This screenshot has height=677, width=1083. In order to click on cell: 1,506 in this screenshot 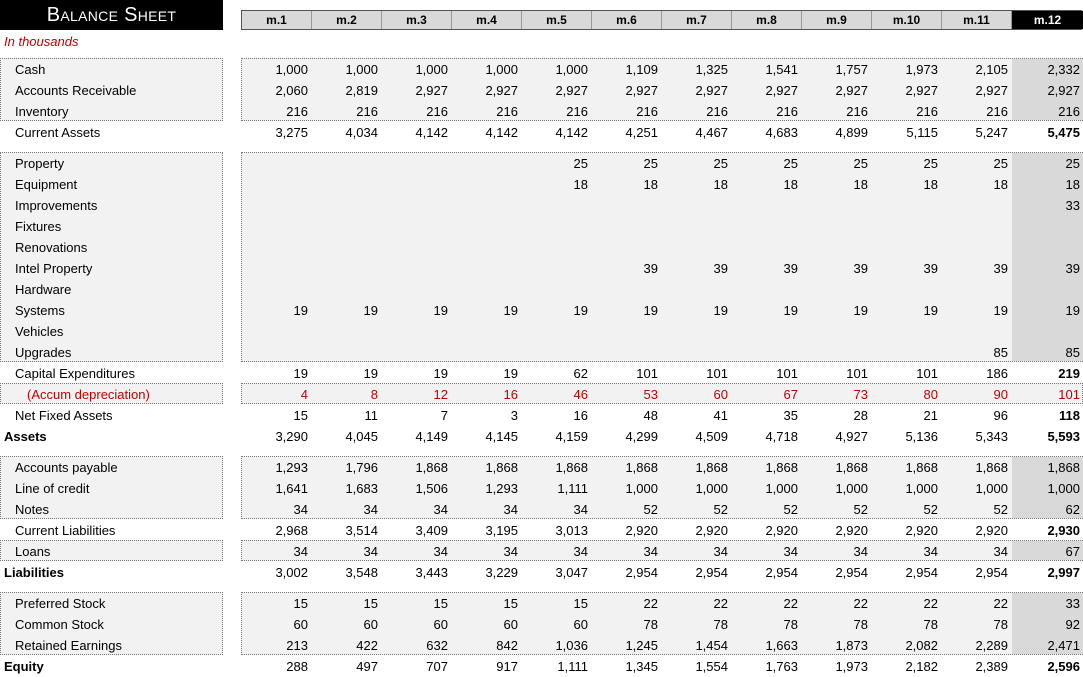, I will do `click(431, 488)`.